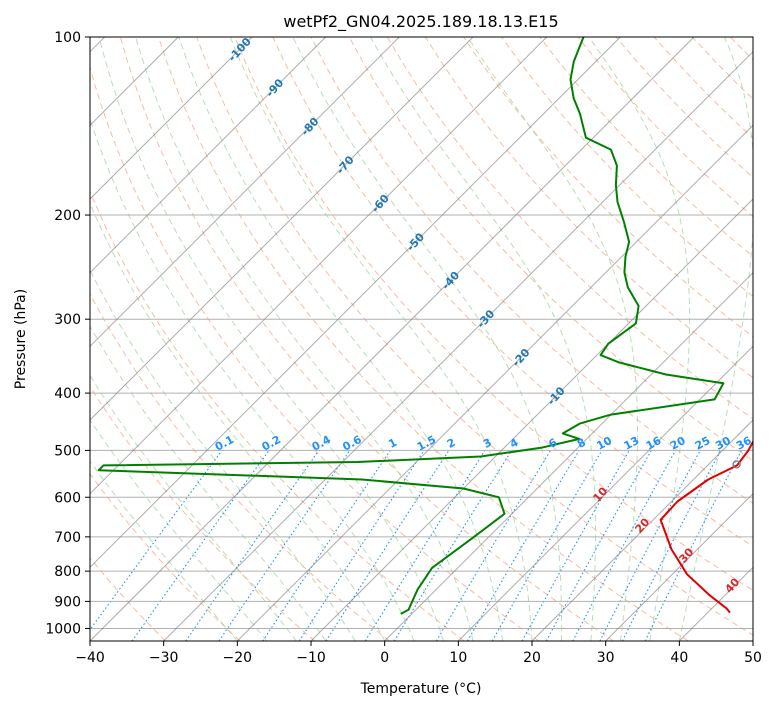 This screenshot has height=708, width=775. What do you see at coordinates (458, 658) in the screenshot?
I see `x-tick-label: 10` at bounding box center [458, 658].